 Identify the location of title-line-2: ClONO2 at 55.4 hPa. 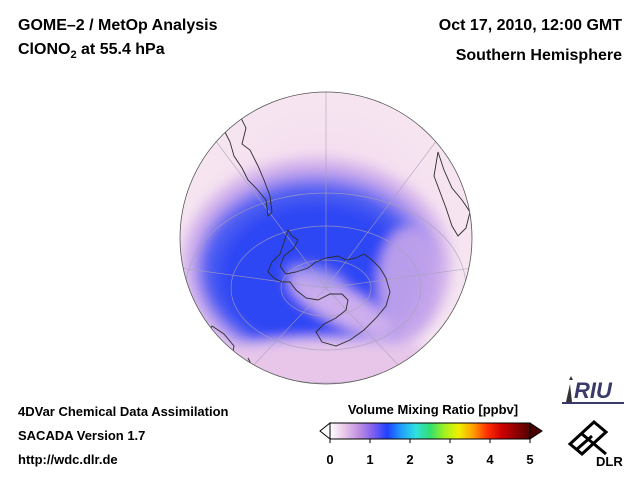
(91, 52).